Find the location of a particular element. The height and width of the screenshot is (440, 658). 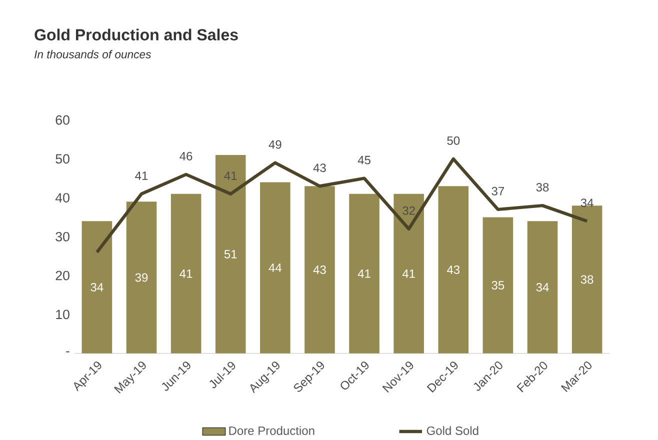

chart-subtitle: In thousands of ounces is located at coordinates (92, 54).